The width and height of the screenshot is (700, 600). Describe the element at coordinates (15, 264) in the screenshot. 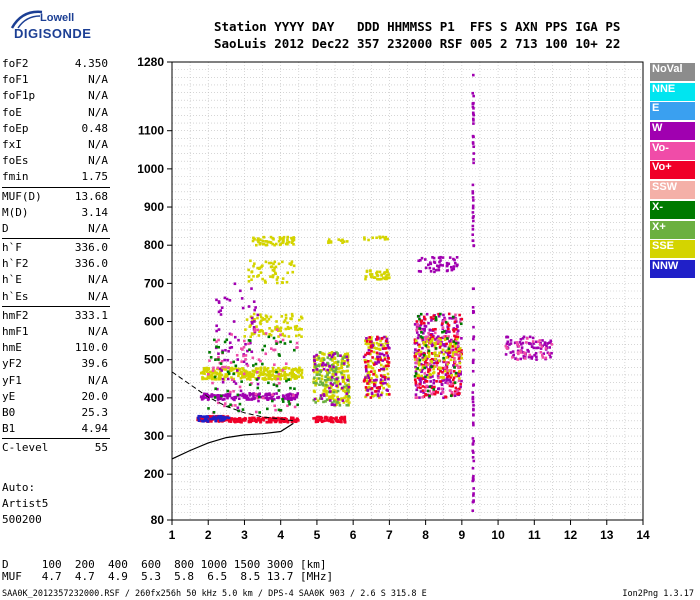

I see `param-name: h`F2` at that location.